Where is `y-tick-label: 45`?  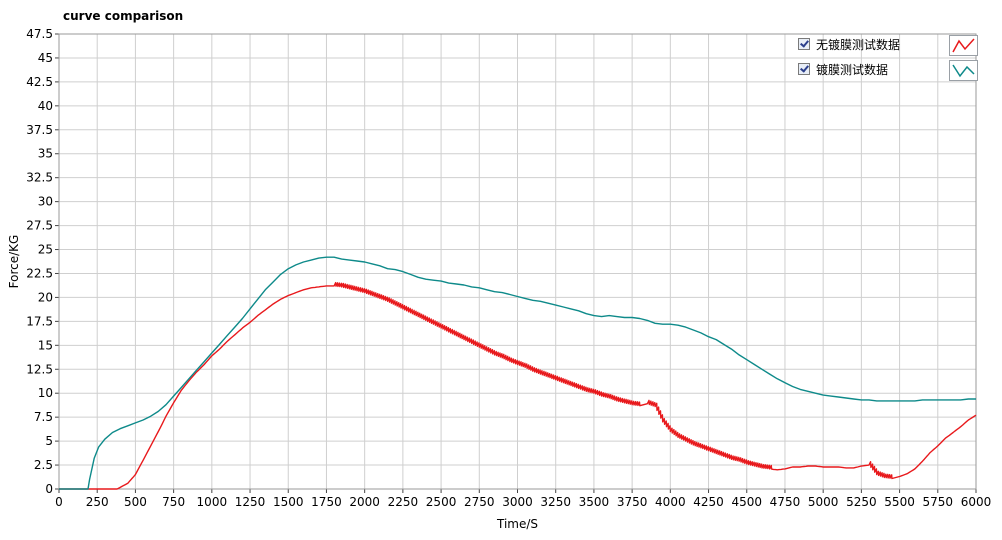
y-tick-label: 45 is located at coordinates (45, 58).